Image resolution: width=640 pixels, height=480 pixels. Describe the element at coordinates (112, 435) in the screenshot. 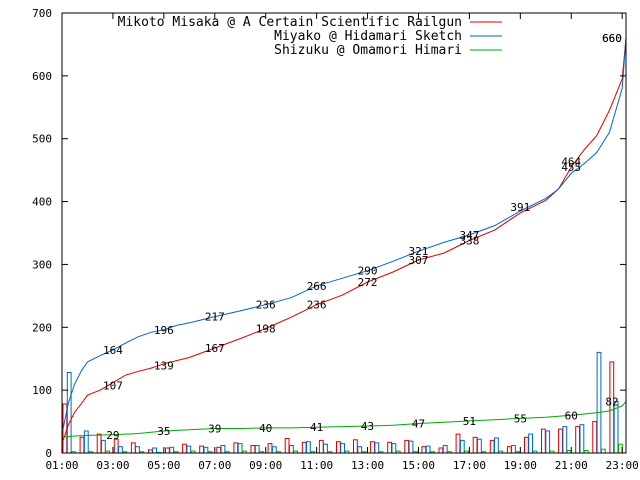

I see `data-label: 29` at that location.